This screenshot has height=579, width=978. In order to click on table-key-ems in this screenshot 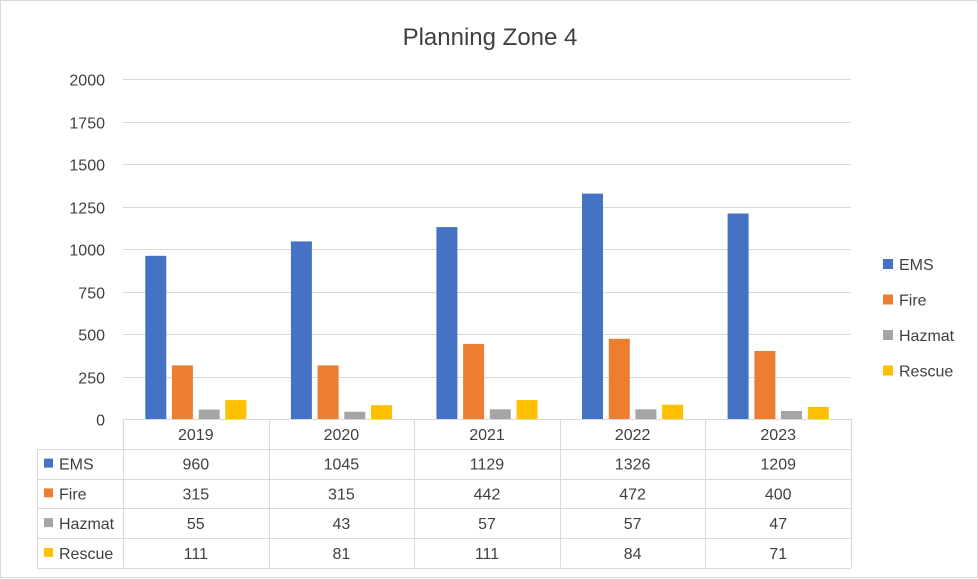, I will do `click(48, 463)`.